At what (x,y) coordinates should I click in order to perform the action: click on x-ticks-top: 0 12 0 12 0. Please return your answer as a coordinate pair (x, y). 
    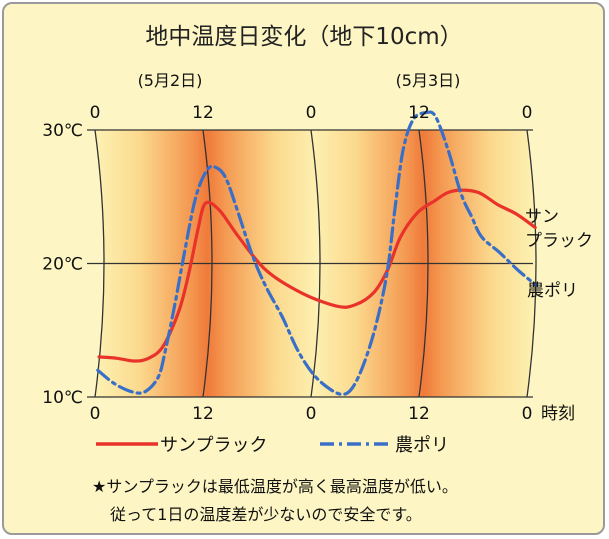
    Looking at the image, I should click on (311, 113).